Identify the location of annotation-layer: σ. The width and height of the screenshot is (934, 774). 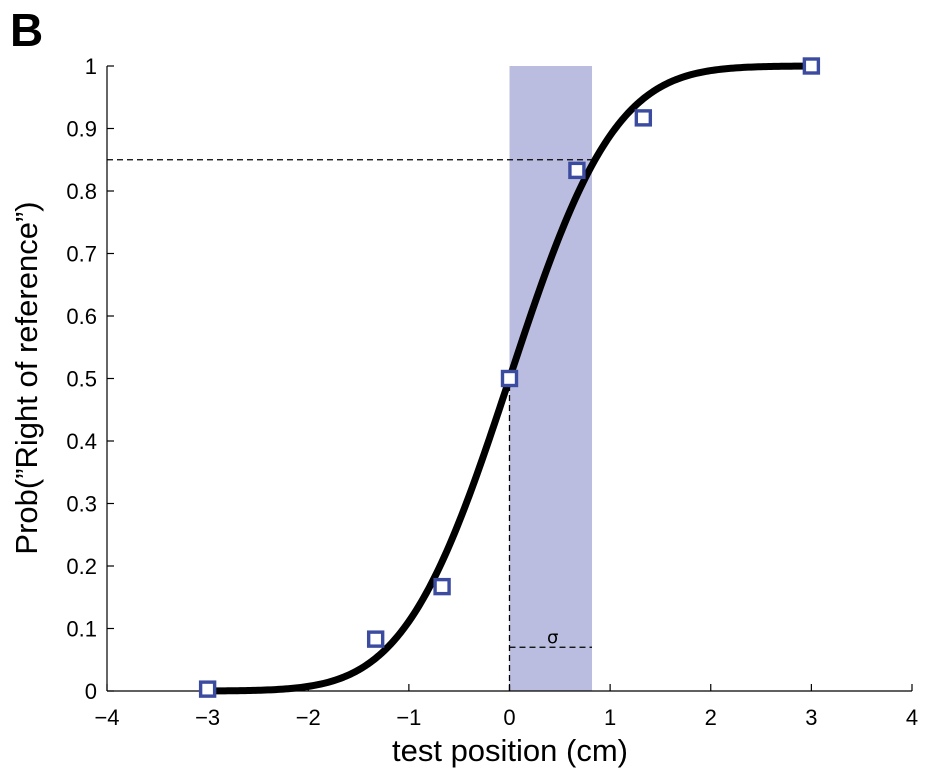
(552, 637).